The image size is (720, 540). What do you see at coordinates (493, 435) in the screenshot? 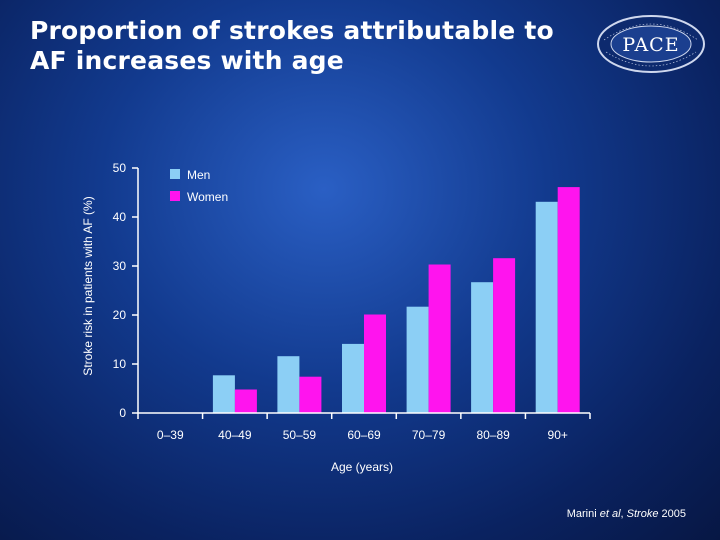
I see `x-tick-label-5: 80–89` at bounding box center [493, 435].